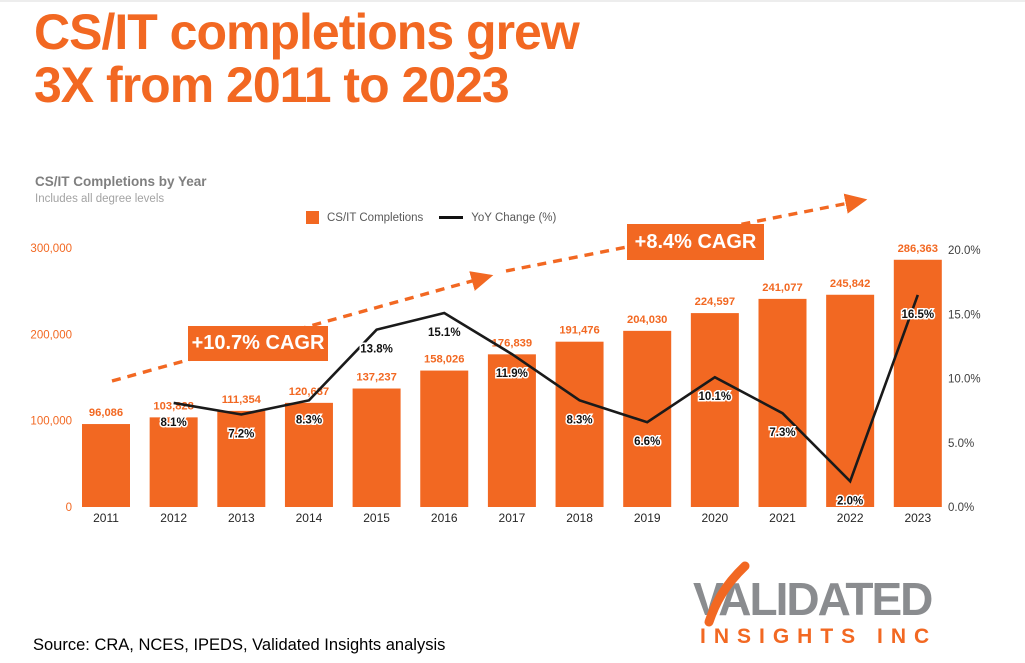  What do you see at coordinates (376, 350) in the screenshot?
I see `yoy-label-2015: 13.8%` at bounding box center [376, 350].